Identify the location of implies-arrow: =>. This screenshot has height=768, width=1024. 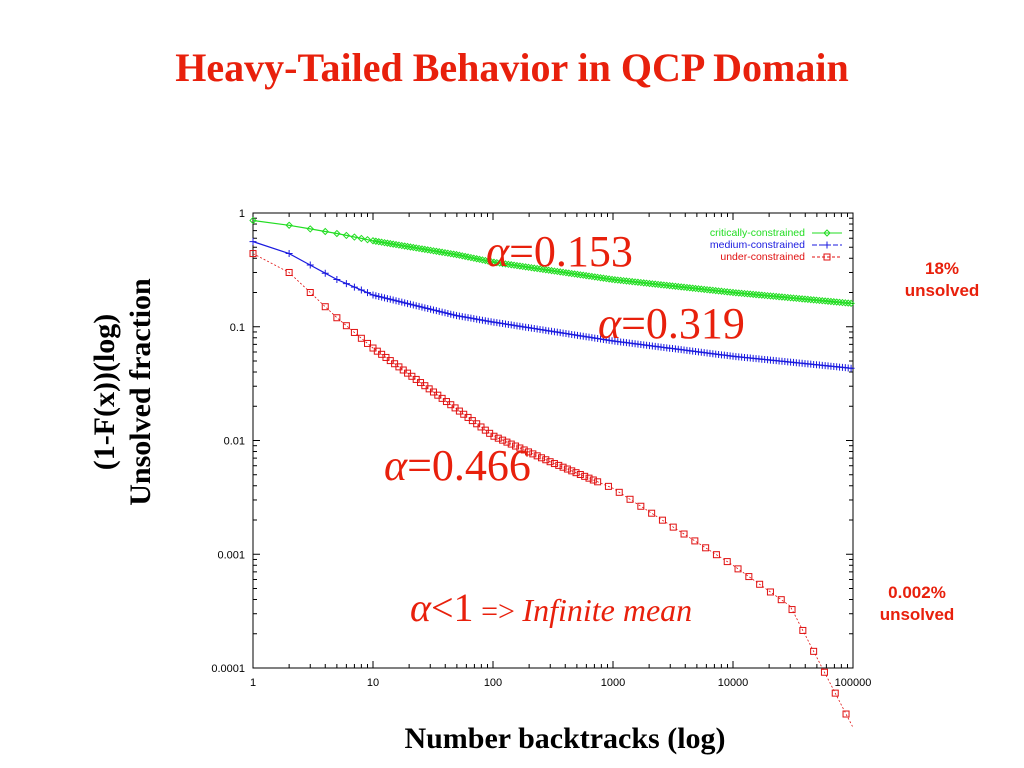
(498, 611).